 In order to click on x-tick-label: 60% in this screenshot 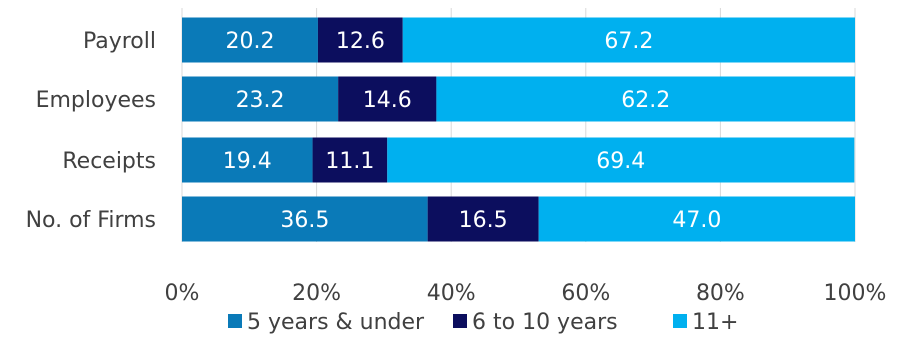, I will do `click(585, 293)`.